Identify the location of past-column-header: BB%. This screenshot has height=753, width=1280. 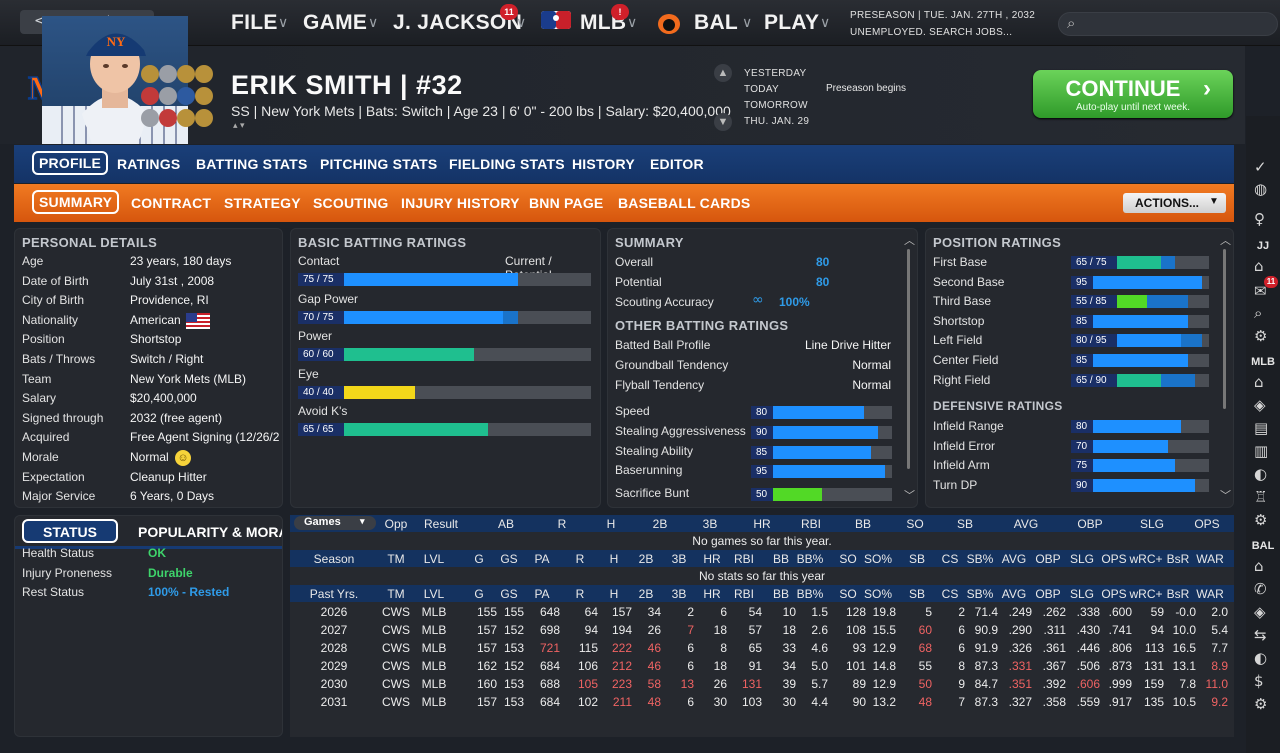
(810, 594).